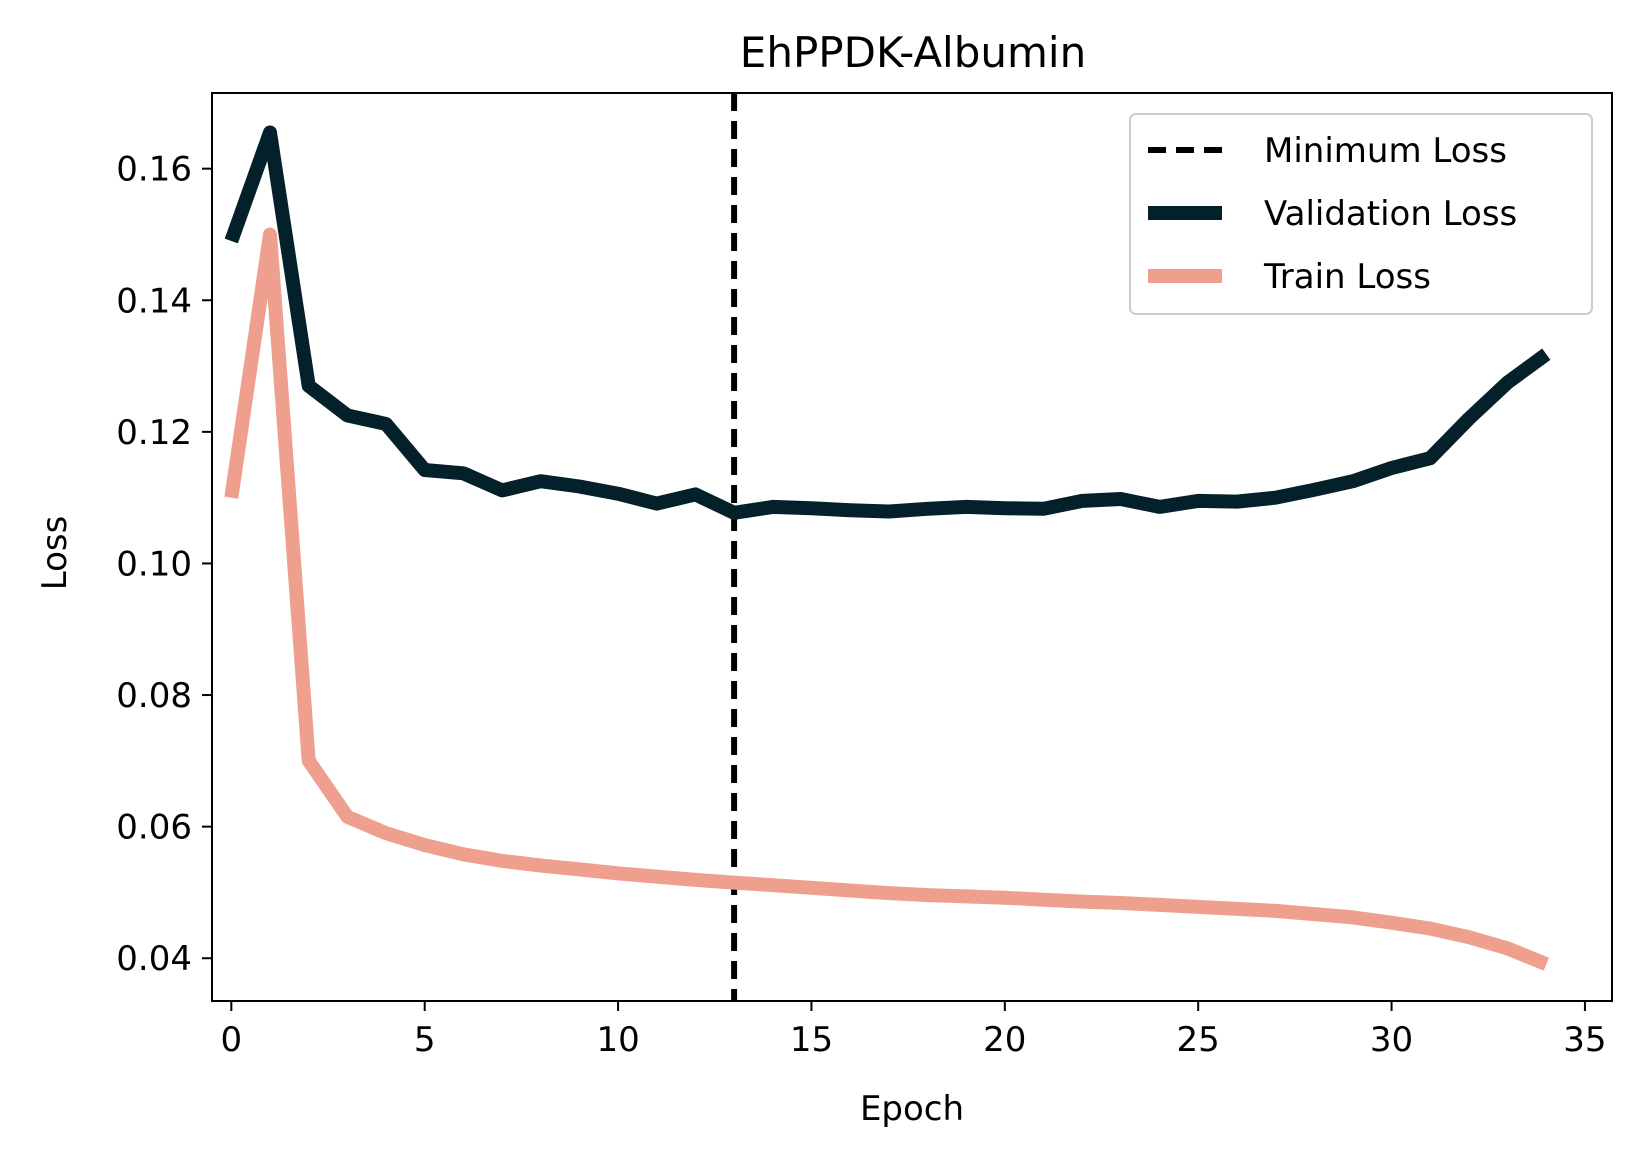 The image size is (1635, 1158). What do you see at coordinates (1004, 1040) in the screenshot?
I see `x-tick-label: 20` at bounding box center [1004, 1040].